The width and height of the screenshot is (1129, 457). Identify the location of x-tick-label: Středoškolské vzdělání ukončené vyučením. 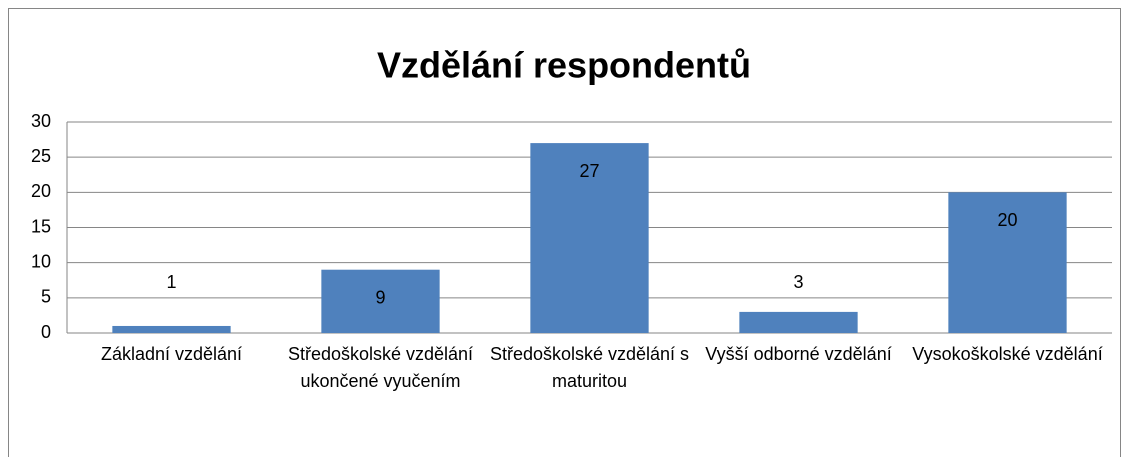
(380, 367).